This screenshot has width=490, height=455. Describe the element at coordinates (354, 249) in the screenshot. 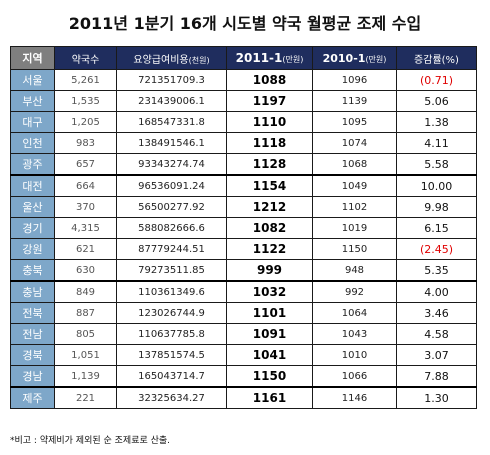

I see `income-2010-cell: 1150` at that location.